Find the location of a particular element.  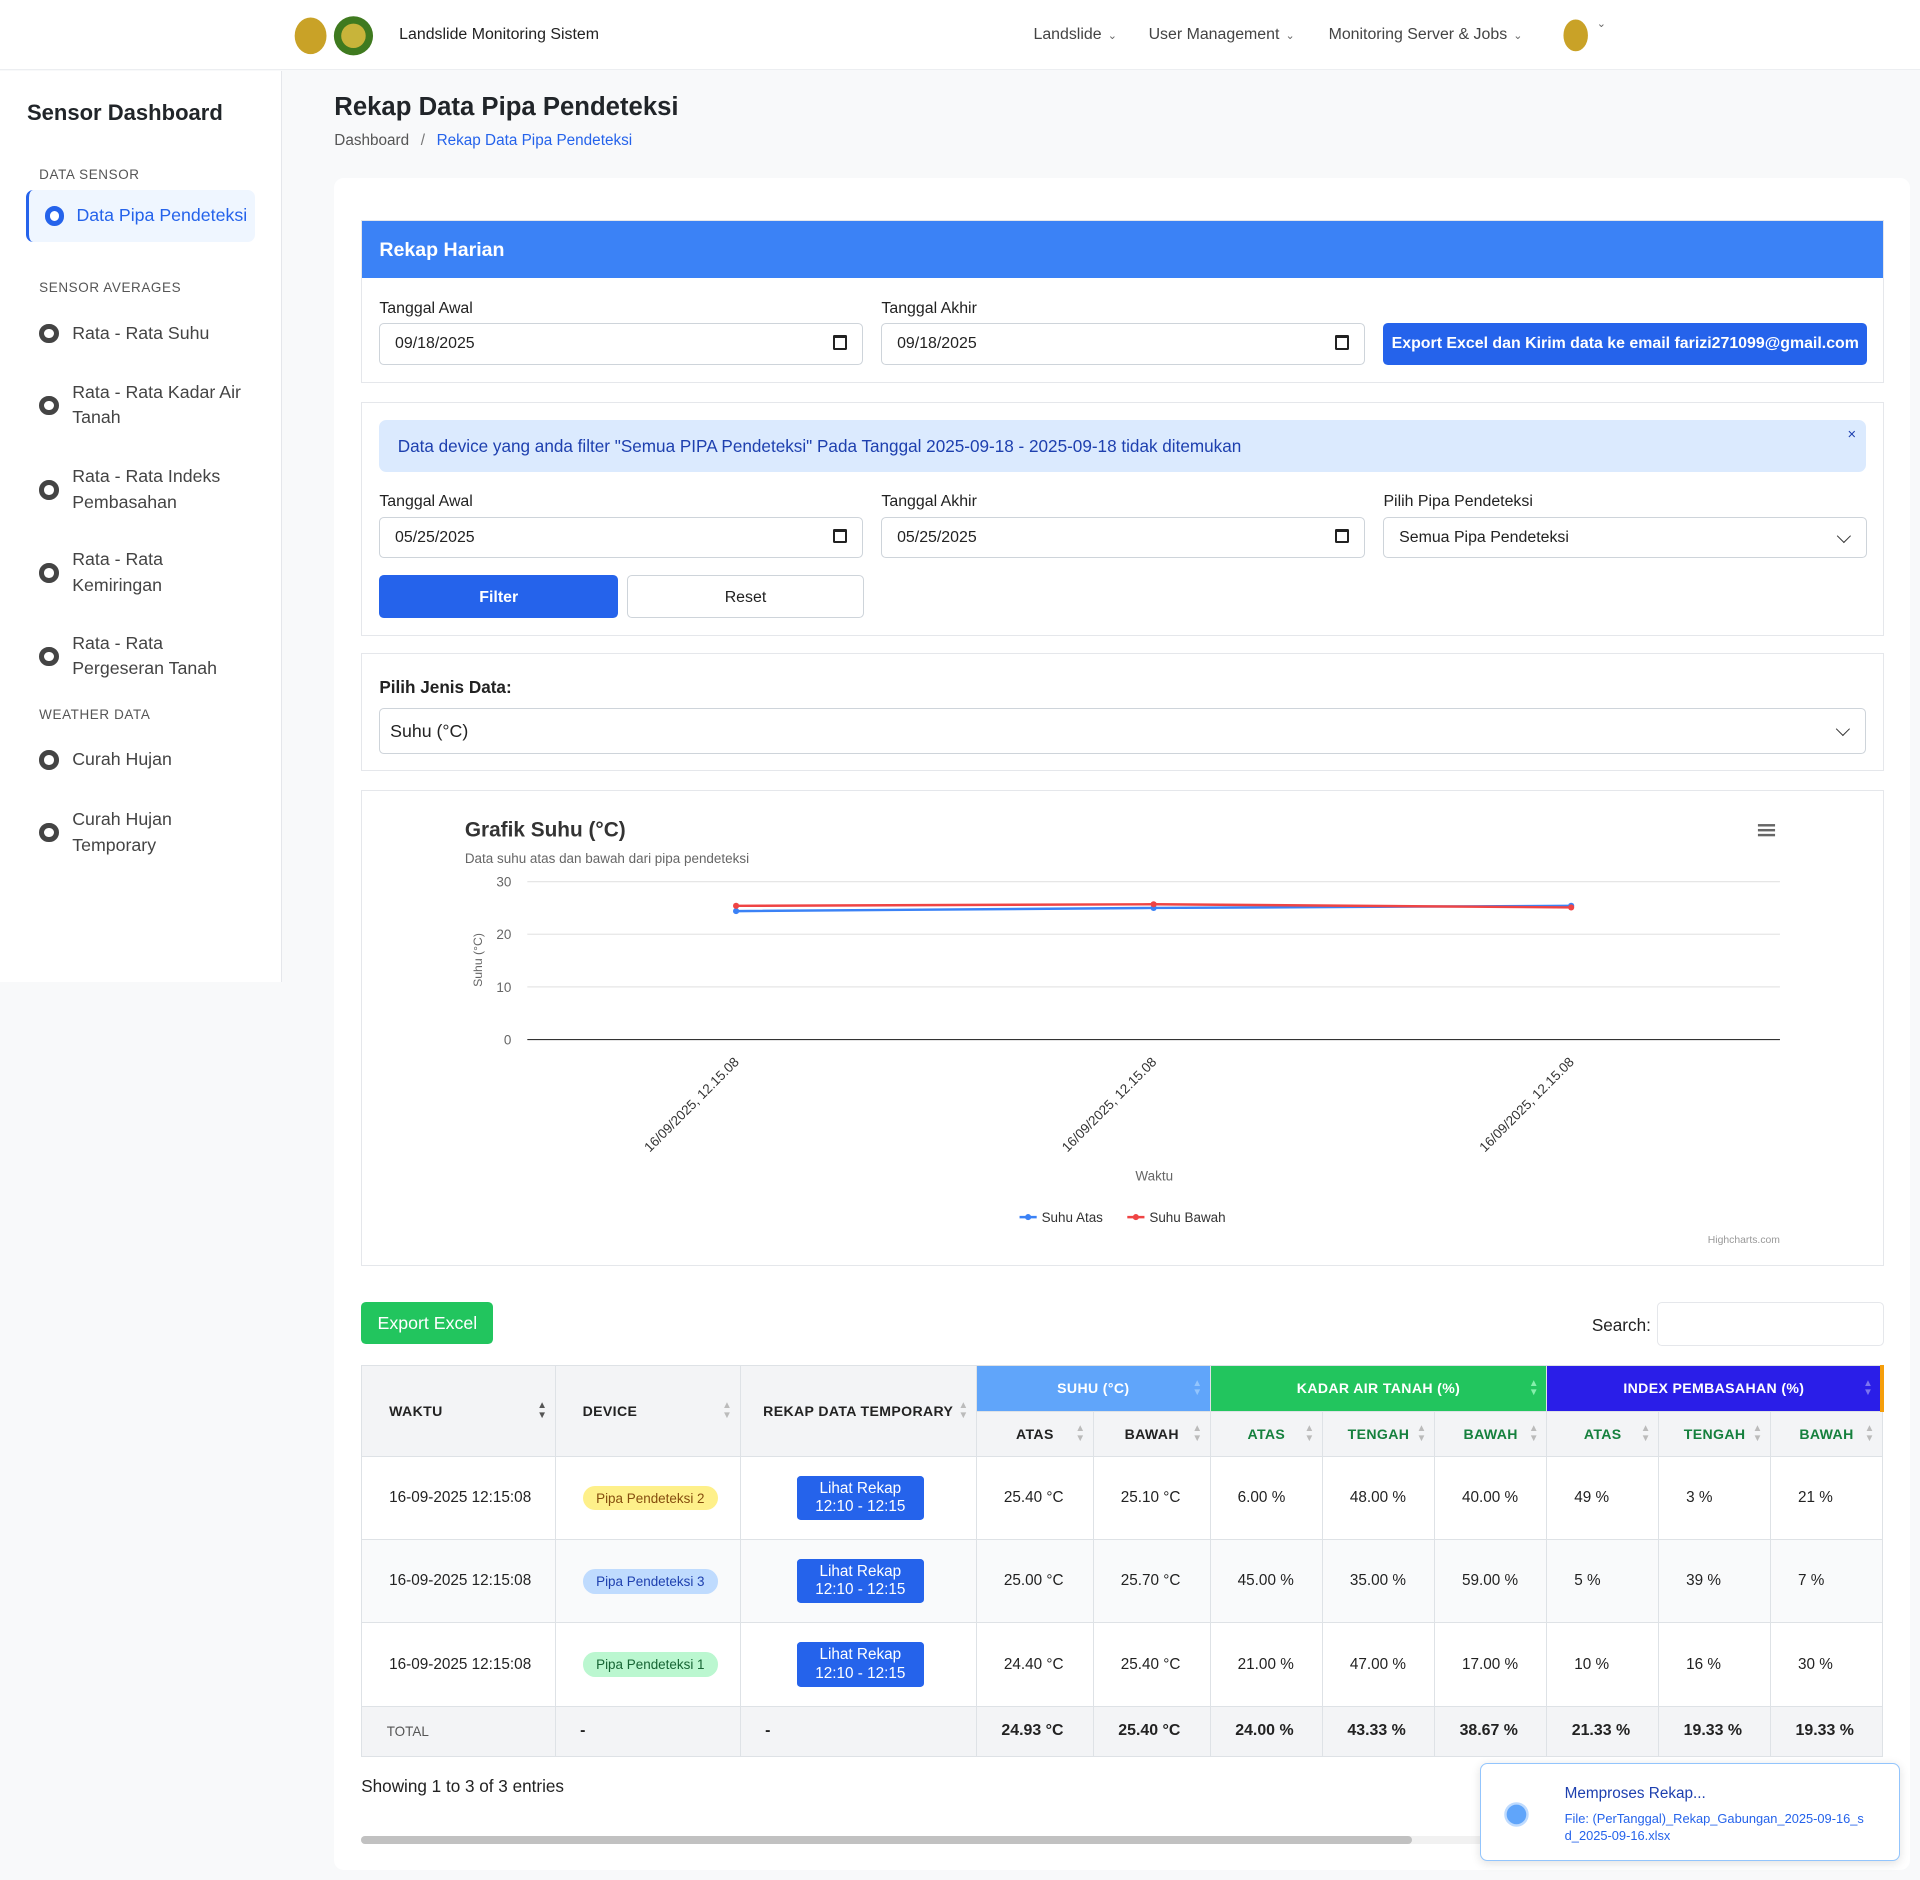

total-value: 38.67 % is located at coordinates (1491, 1731).